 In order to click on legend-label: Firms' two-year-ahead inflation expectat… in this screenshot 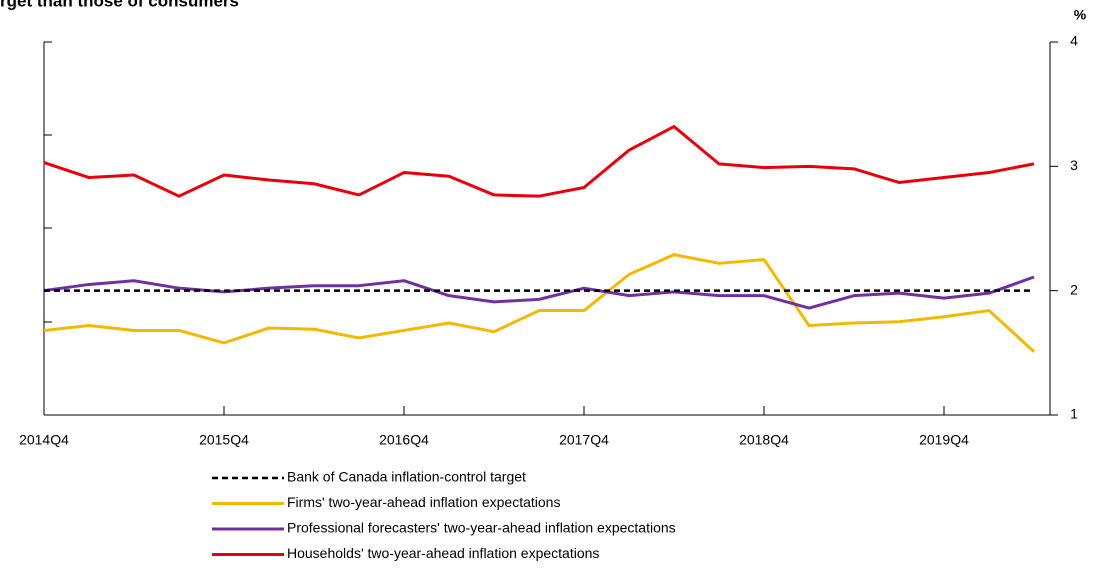, I will do `click(423, 502)`.